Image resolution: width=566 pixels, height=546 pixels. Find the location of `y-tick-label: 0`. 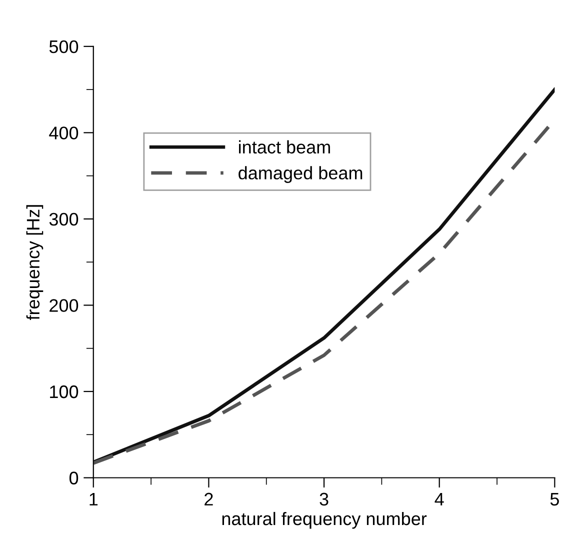

y-tick-label: 0 is located at coordinates (73, 478).